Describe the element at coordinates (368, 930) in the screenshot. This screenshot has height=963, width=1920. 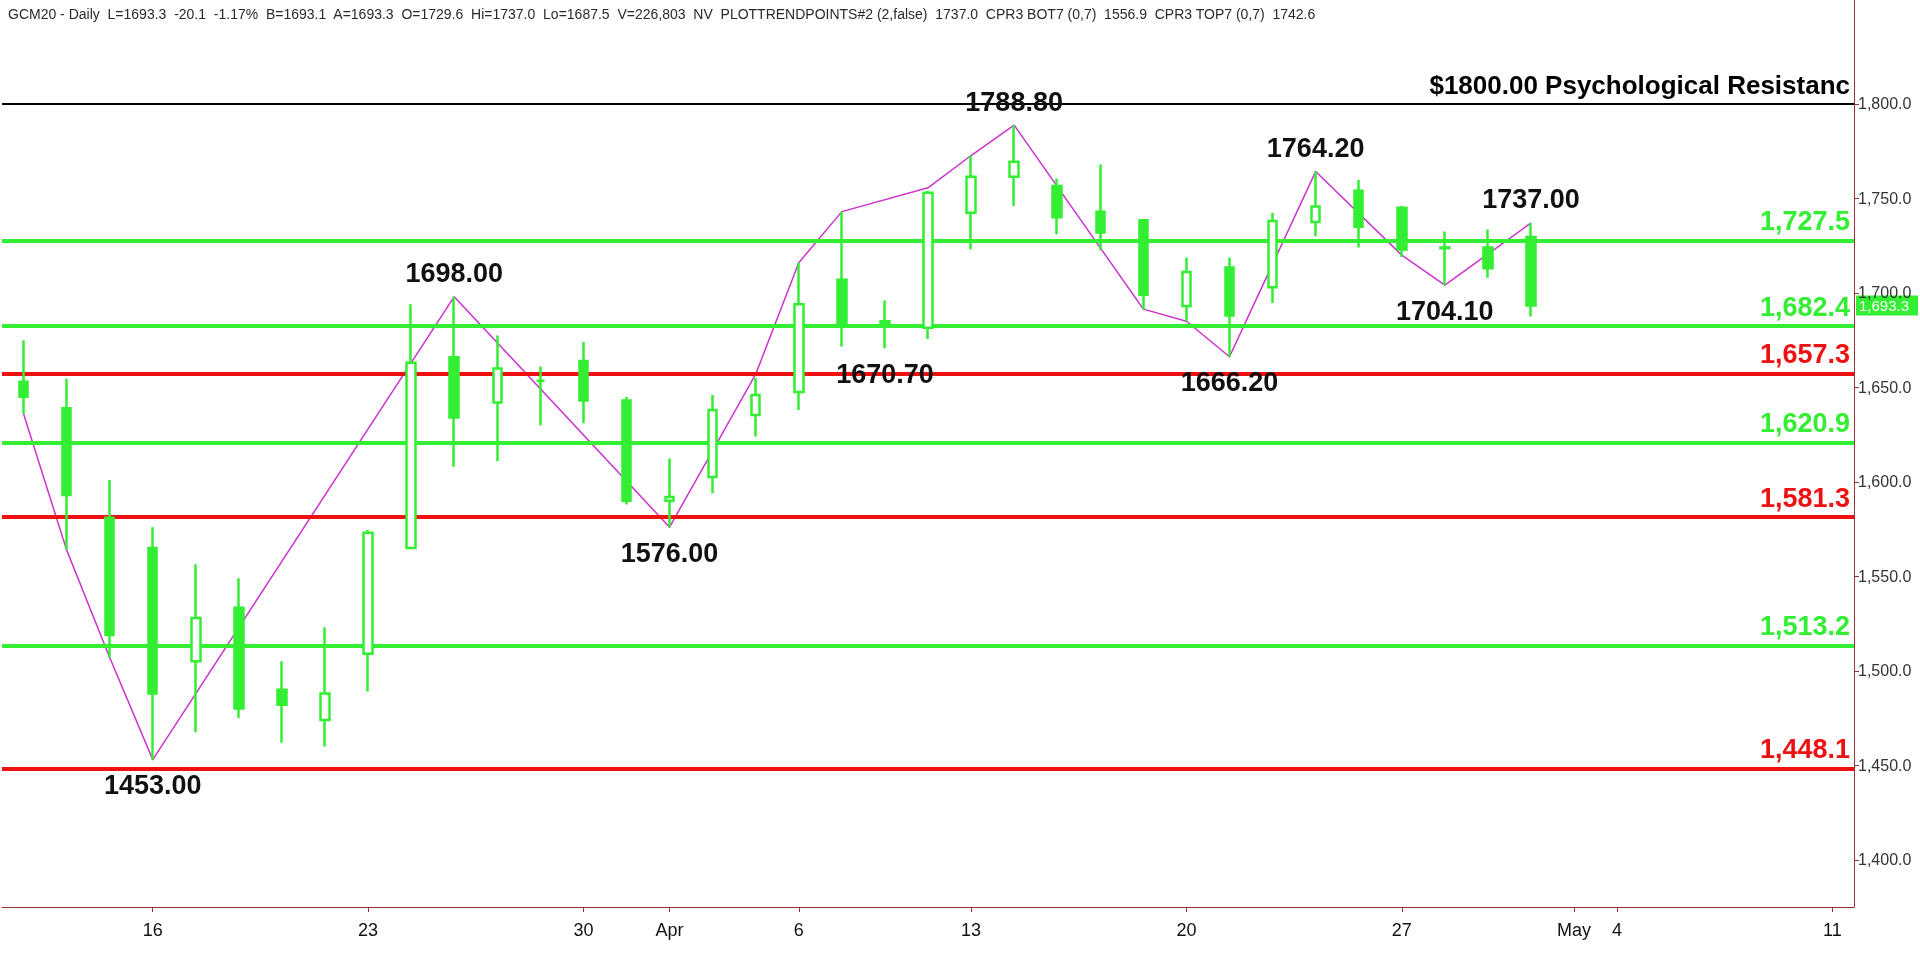
I see `x-tick-label: 23` at that location.